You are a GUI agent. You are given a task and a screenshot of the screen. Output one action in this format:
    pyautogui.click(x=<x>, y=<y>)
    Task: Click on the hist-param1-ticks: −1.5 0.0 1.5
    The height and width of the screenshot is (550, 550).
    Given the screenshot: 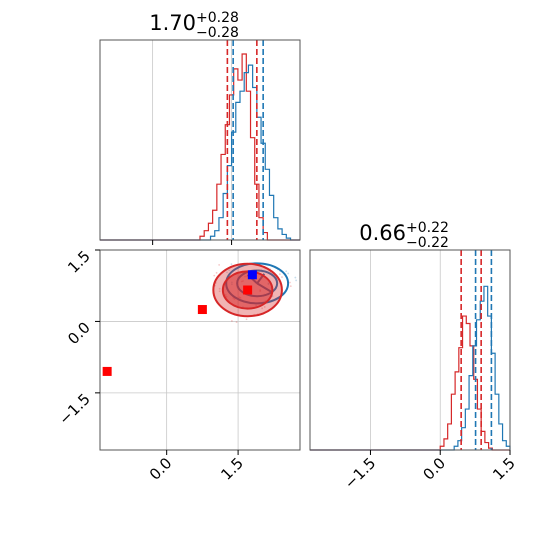 What is the action you would take?
    pyautogui.click(x=430, y=471)
    